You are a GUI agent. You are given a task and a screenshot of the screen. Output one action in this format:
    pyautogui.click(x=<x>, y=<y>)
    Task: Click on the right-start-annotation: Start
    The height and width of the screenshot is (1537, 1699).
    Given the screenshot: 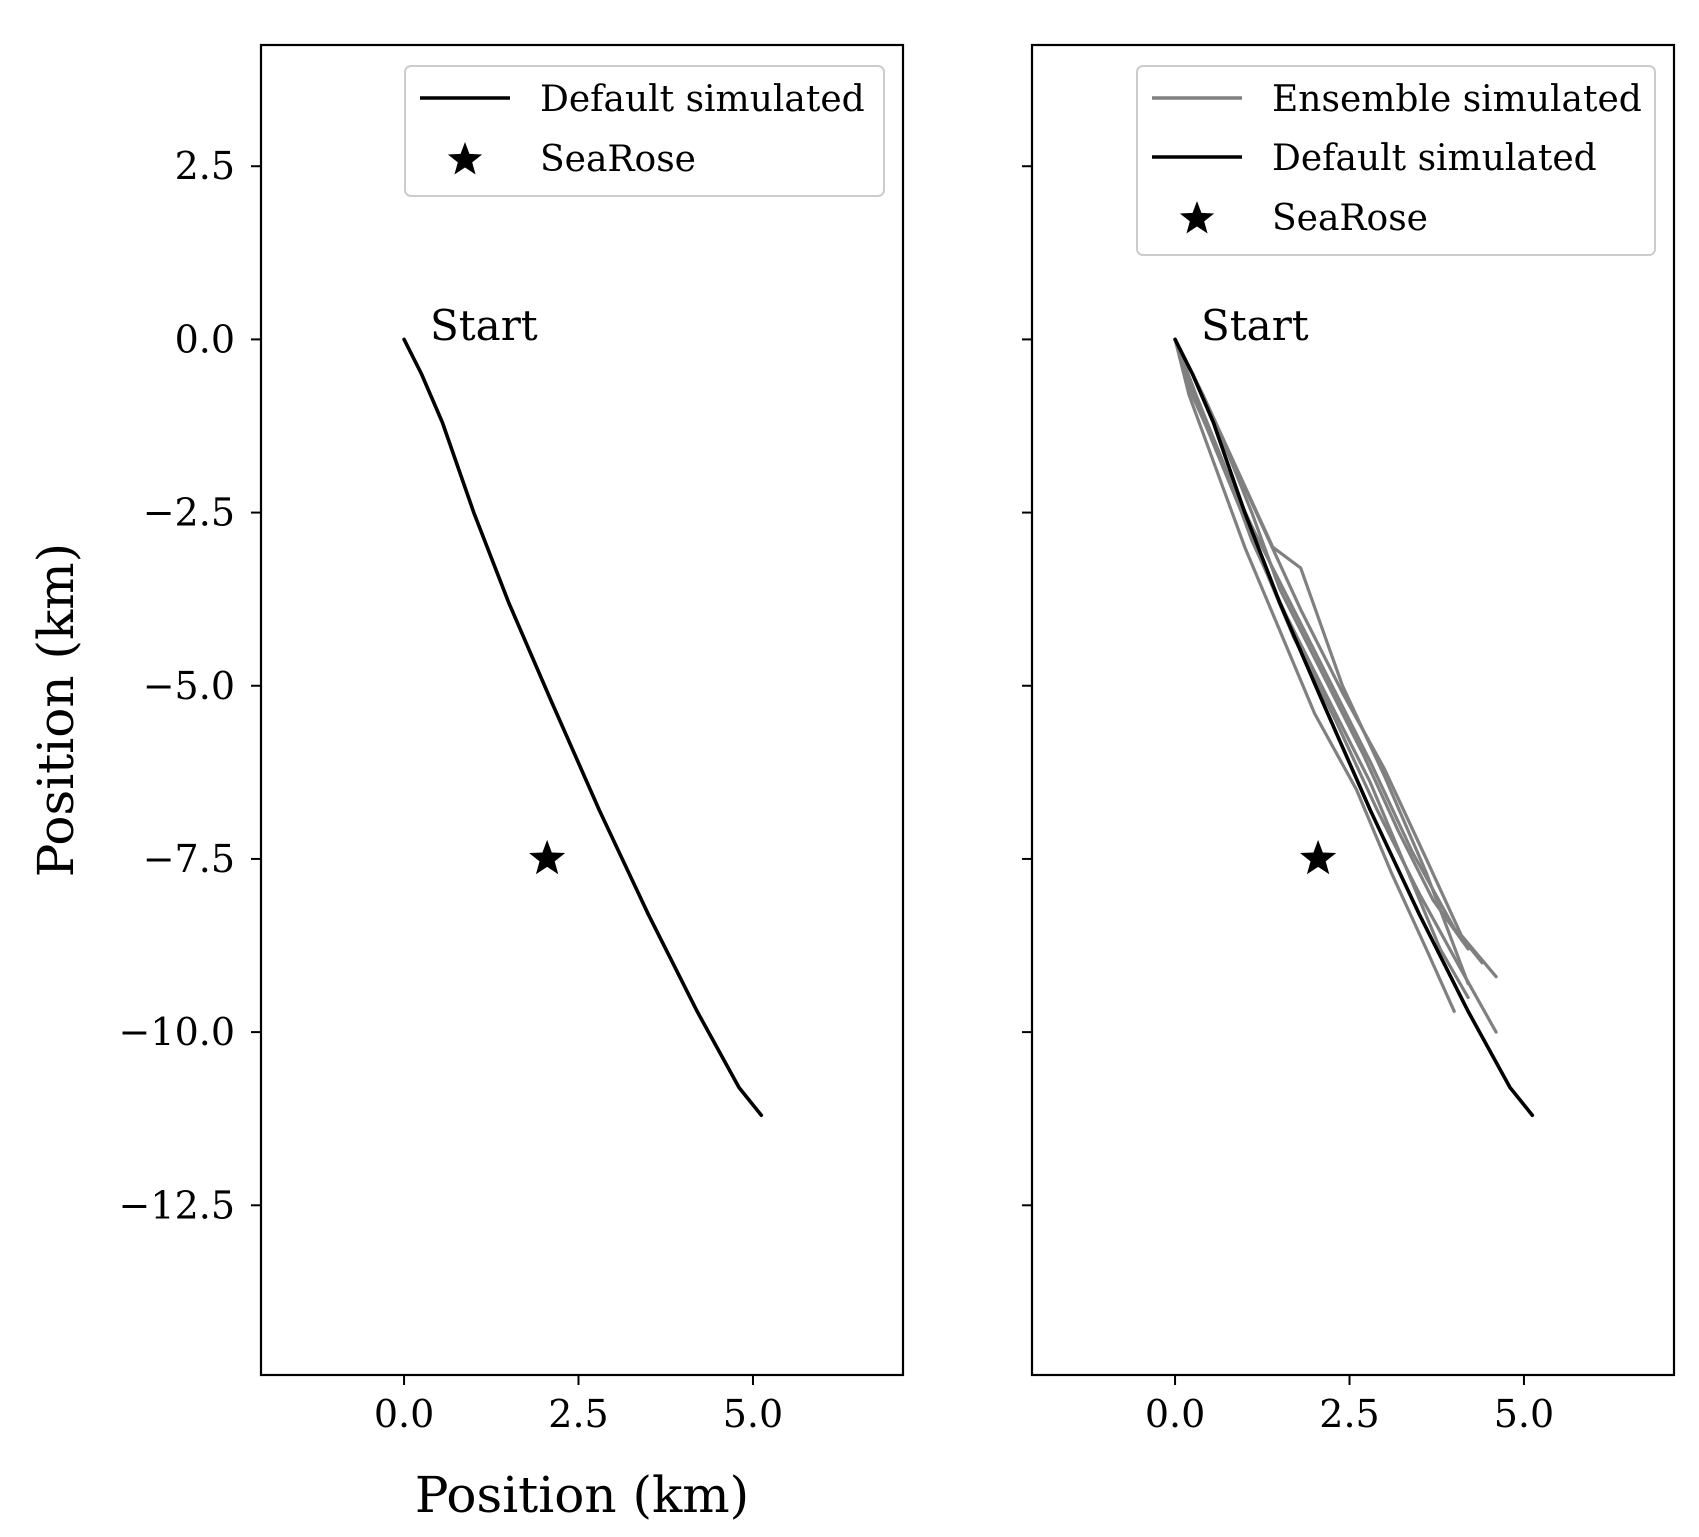 What is the action you would take?
    pyautogui.click(x=1255, y=325)
    